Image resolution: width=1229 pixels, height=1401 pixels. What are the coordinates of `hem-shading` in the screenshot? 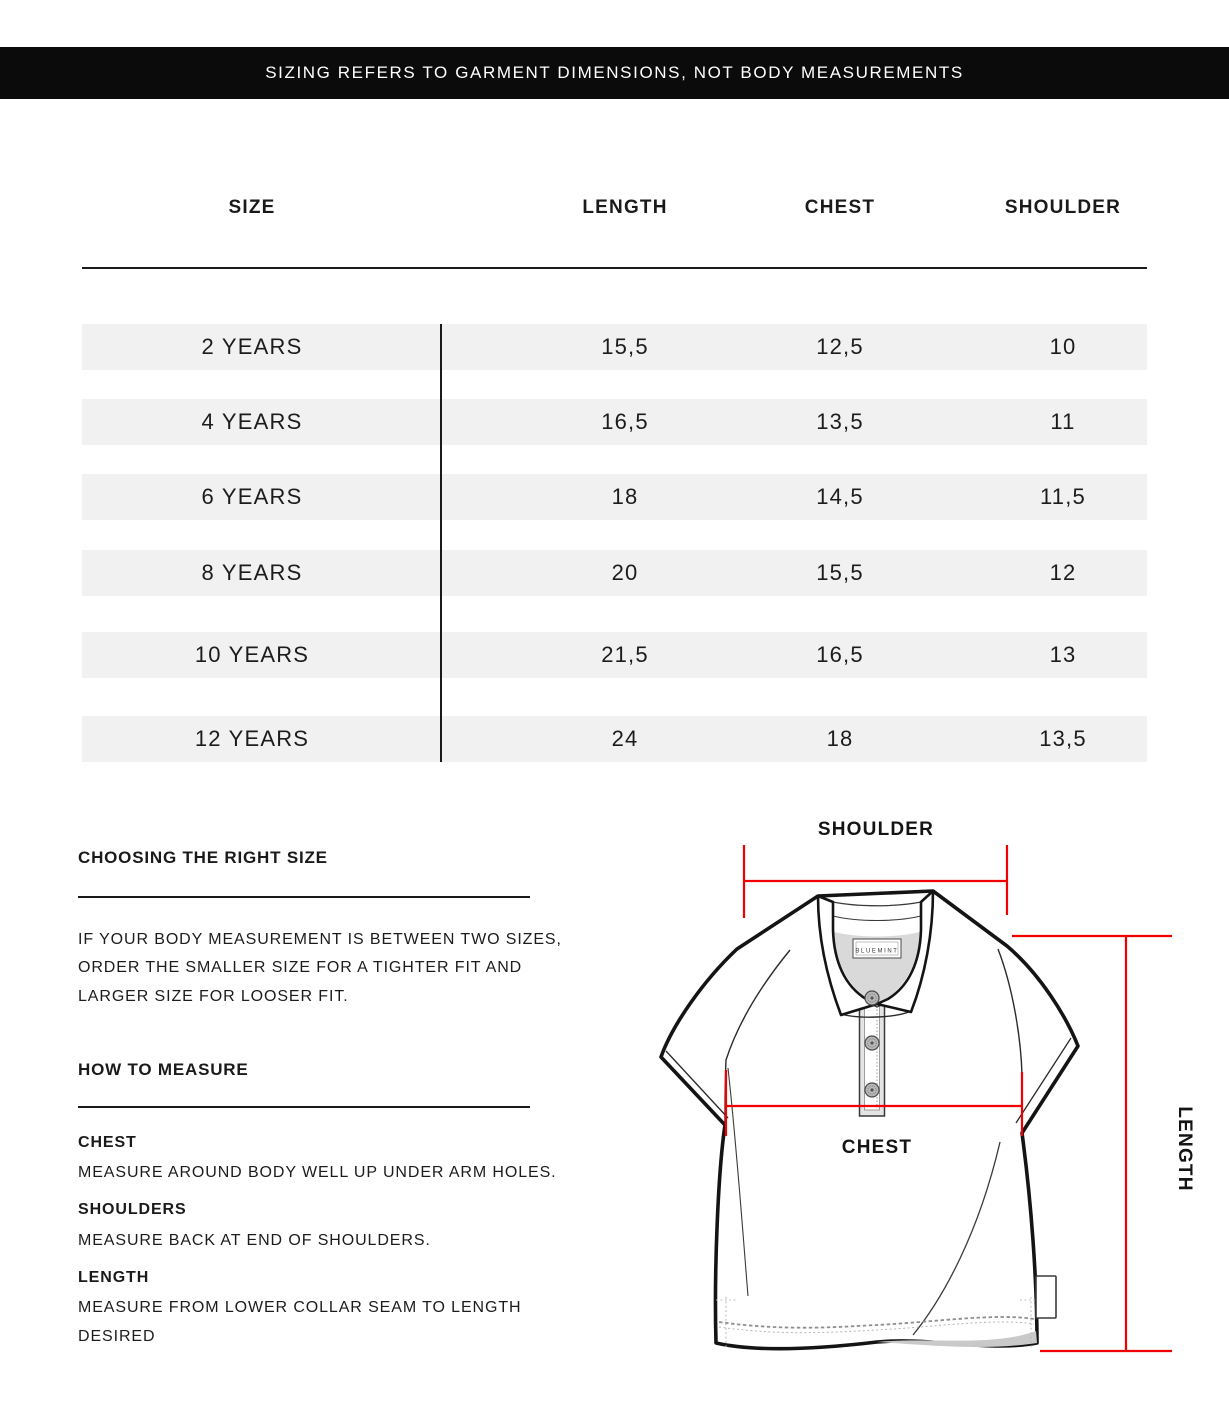 It's located at (957, 1339).